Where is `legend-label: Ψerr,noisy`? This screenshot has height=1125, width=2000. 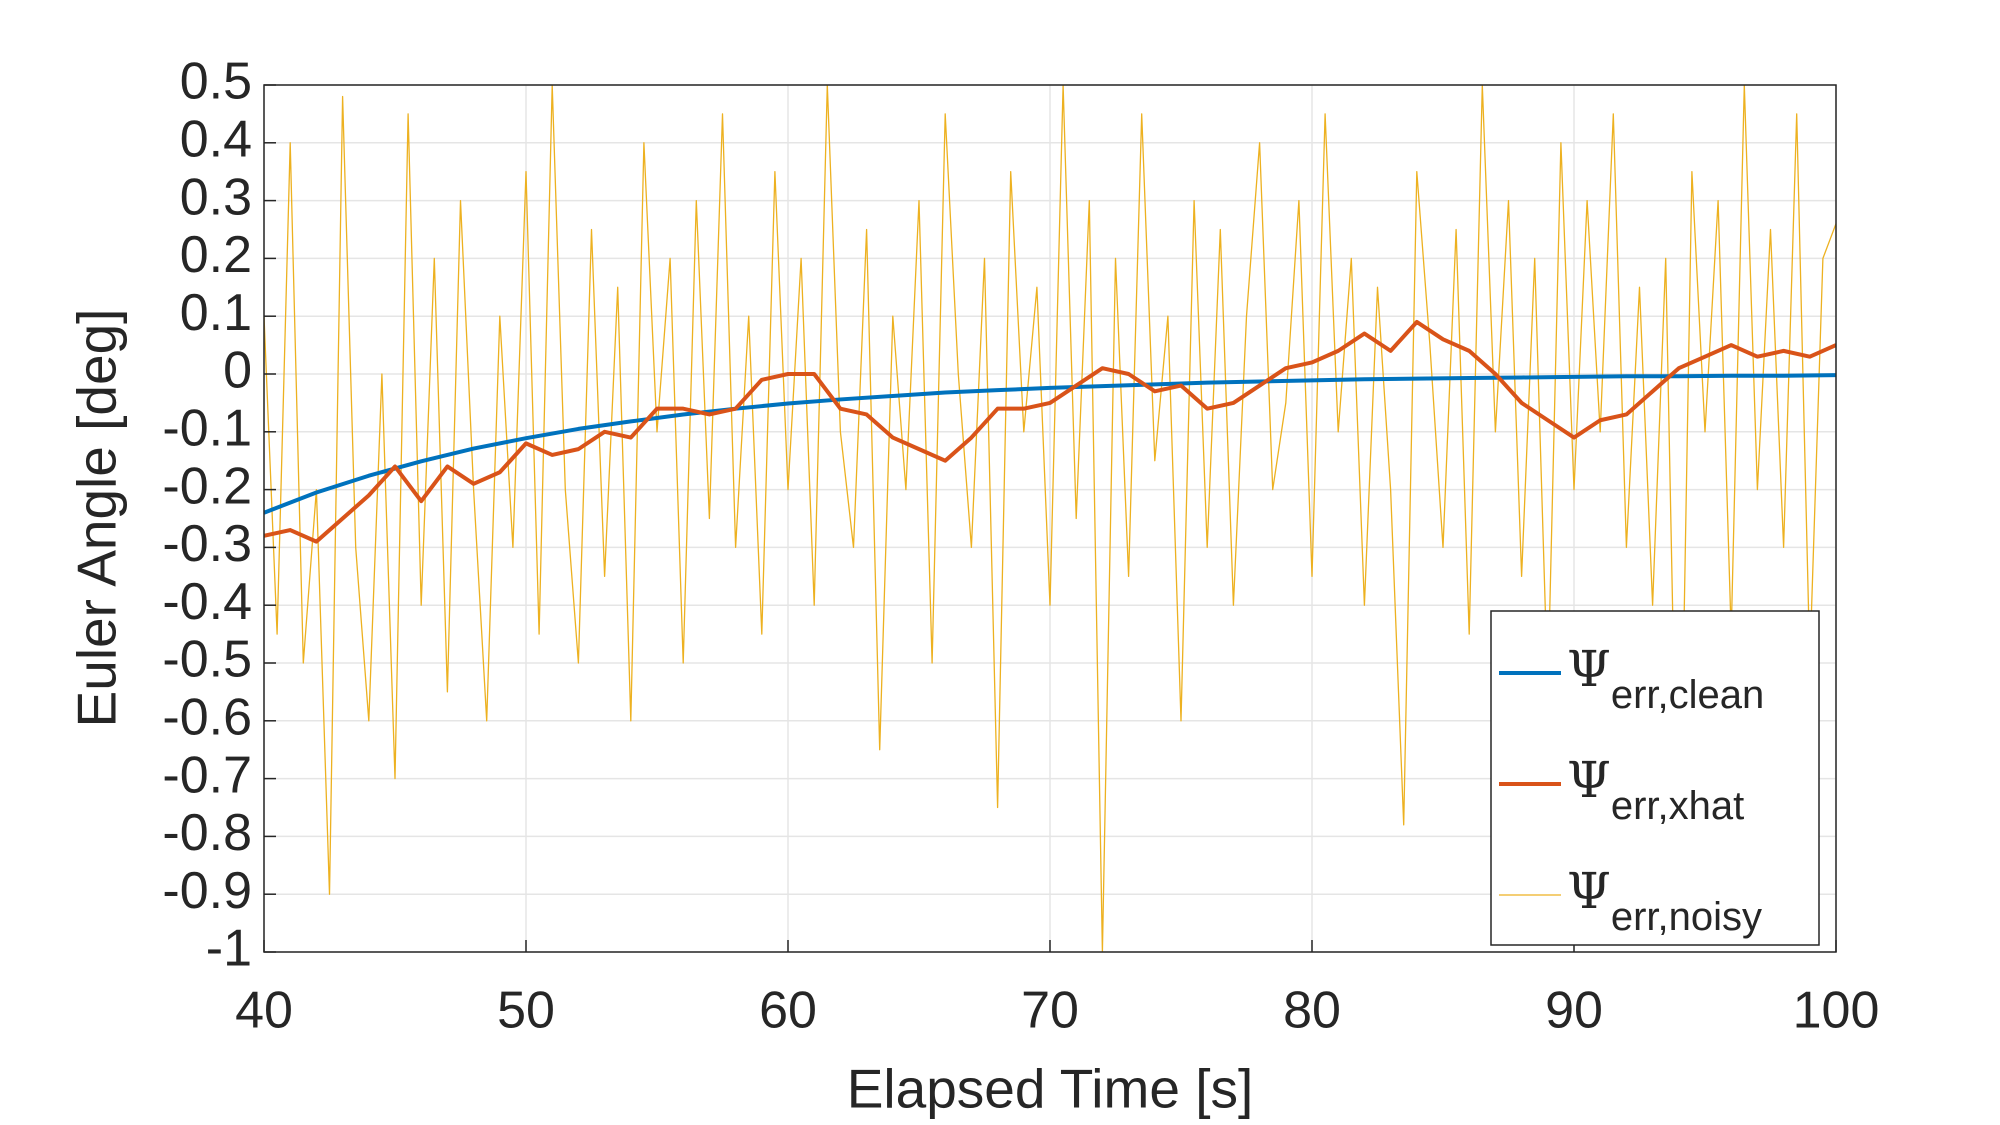 legend-label: Ψerr,noisy is located at coordinates (1664, 900).